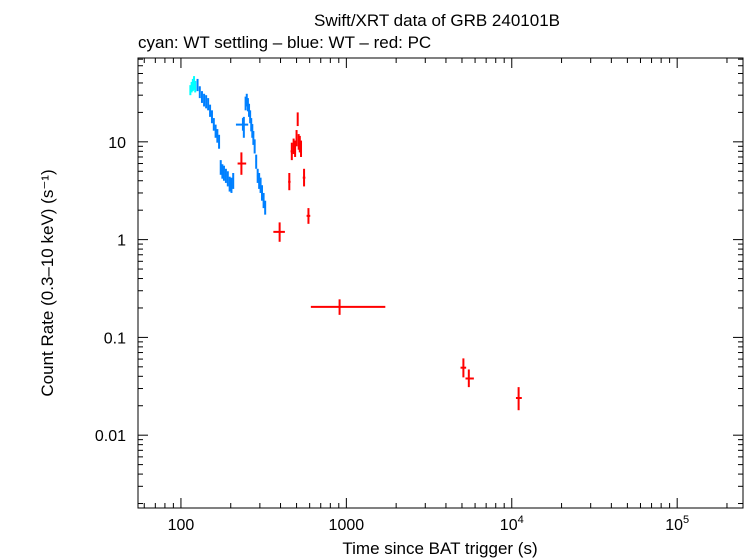 Image resolution: width=746 pixels, height=558 pixels. I want to click on x-tick-label: 10⁵, so click(677, 524).